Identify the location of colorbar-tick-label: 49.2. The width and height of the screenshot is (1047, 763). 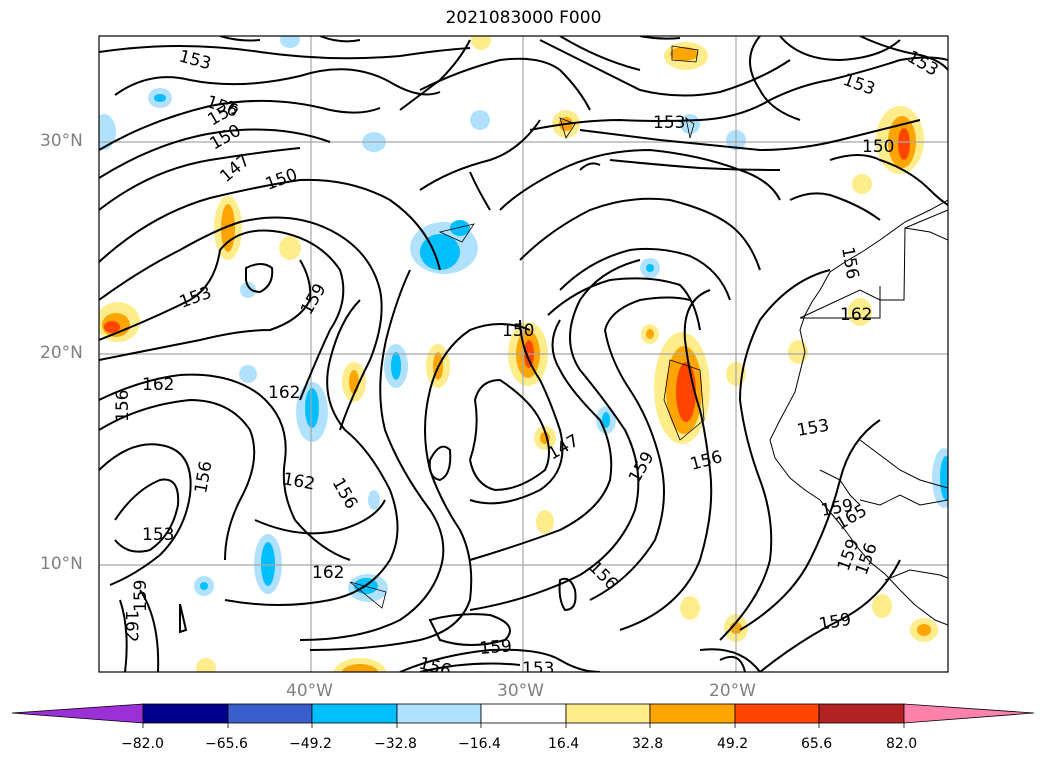
(733, 744).